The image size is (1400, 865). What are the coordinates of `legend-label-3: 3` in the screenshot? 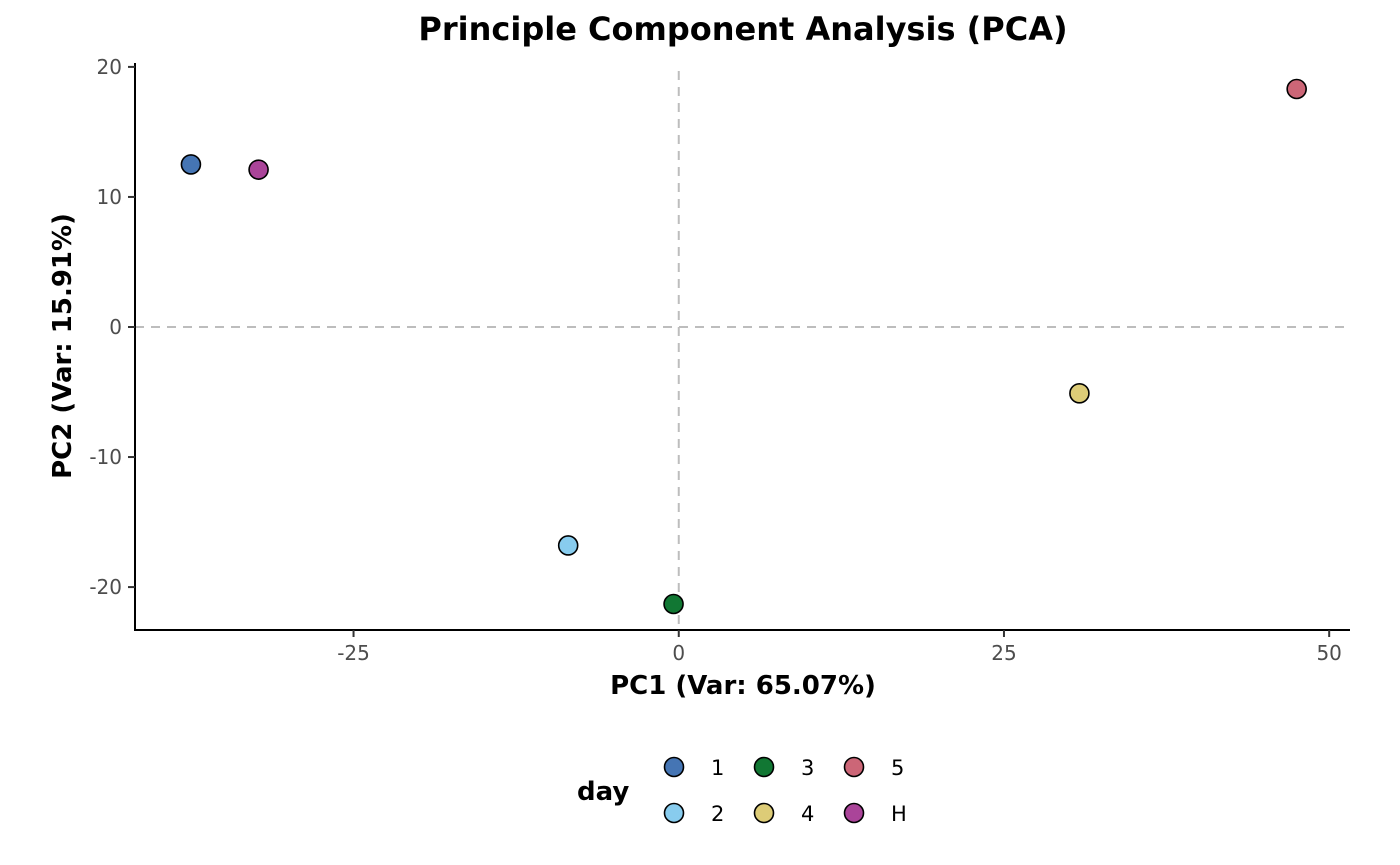 It's located at (807, 768).